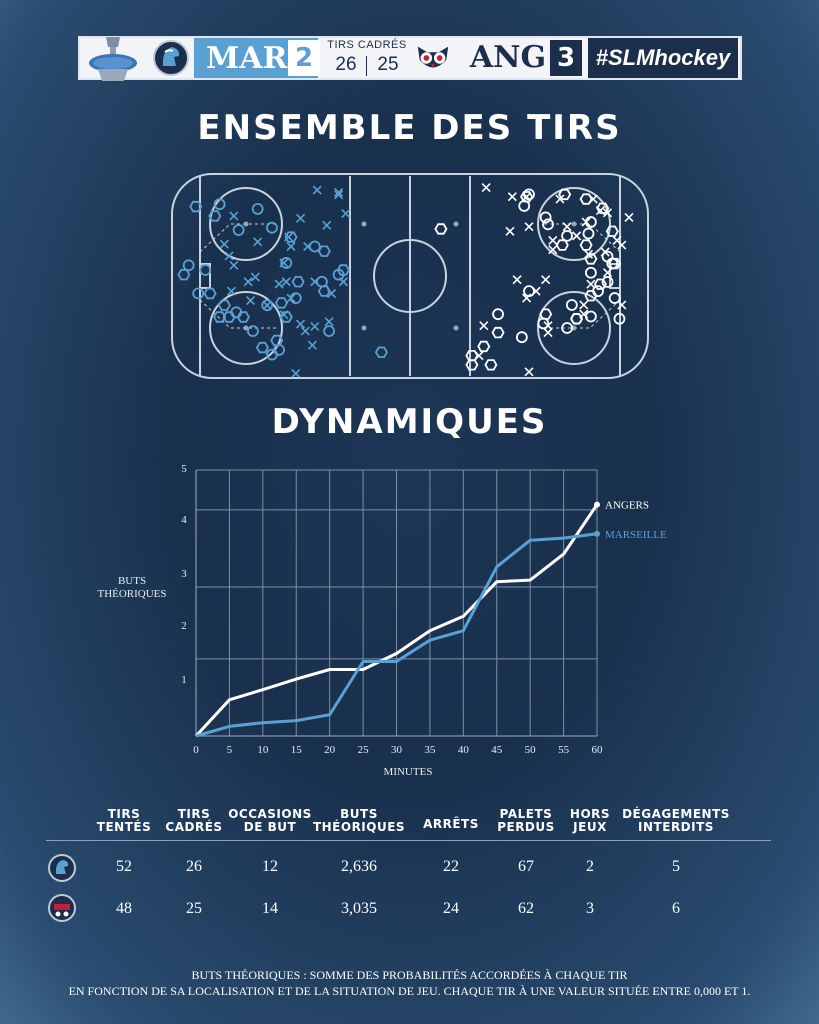  What do you see at coordinates (330, 750) in the screenshot?
I see `x-tick-label: 20` at bounding box center [330, 750].